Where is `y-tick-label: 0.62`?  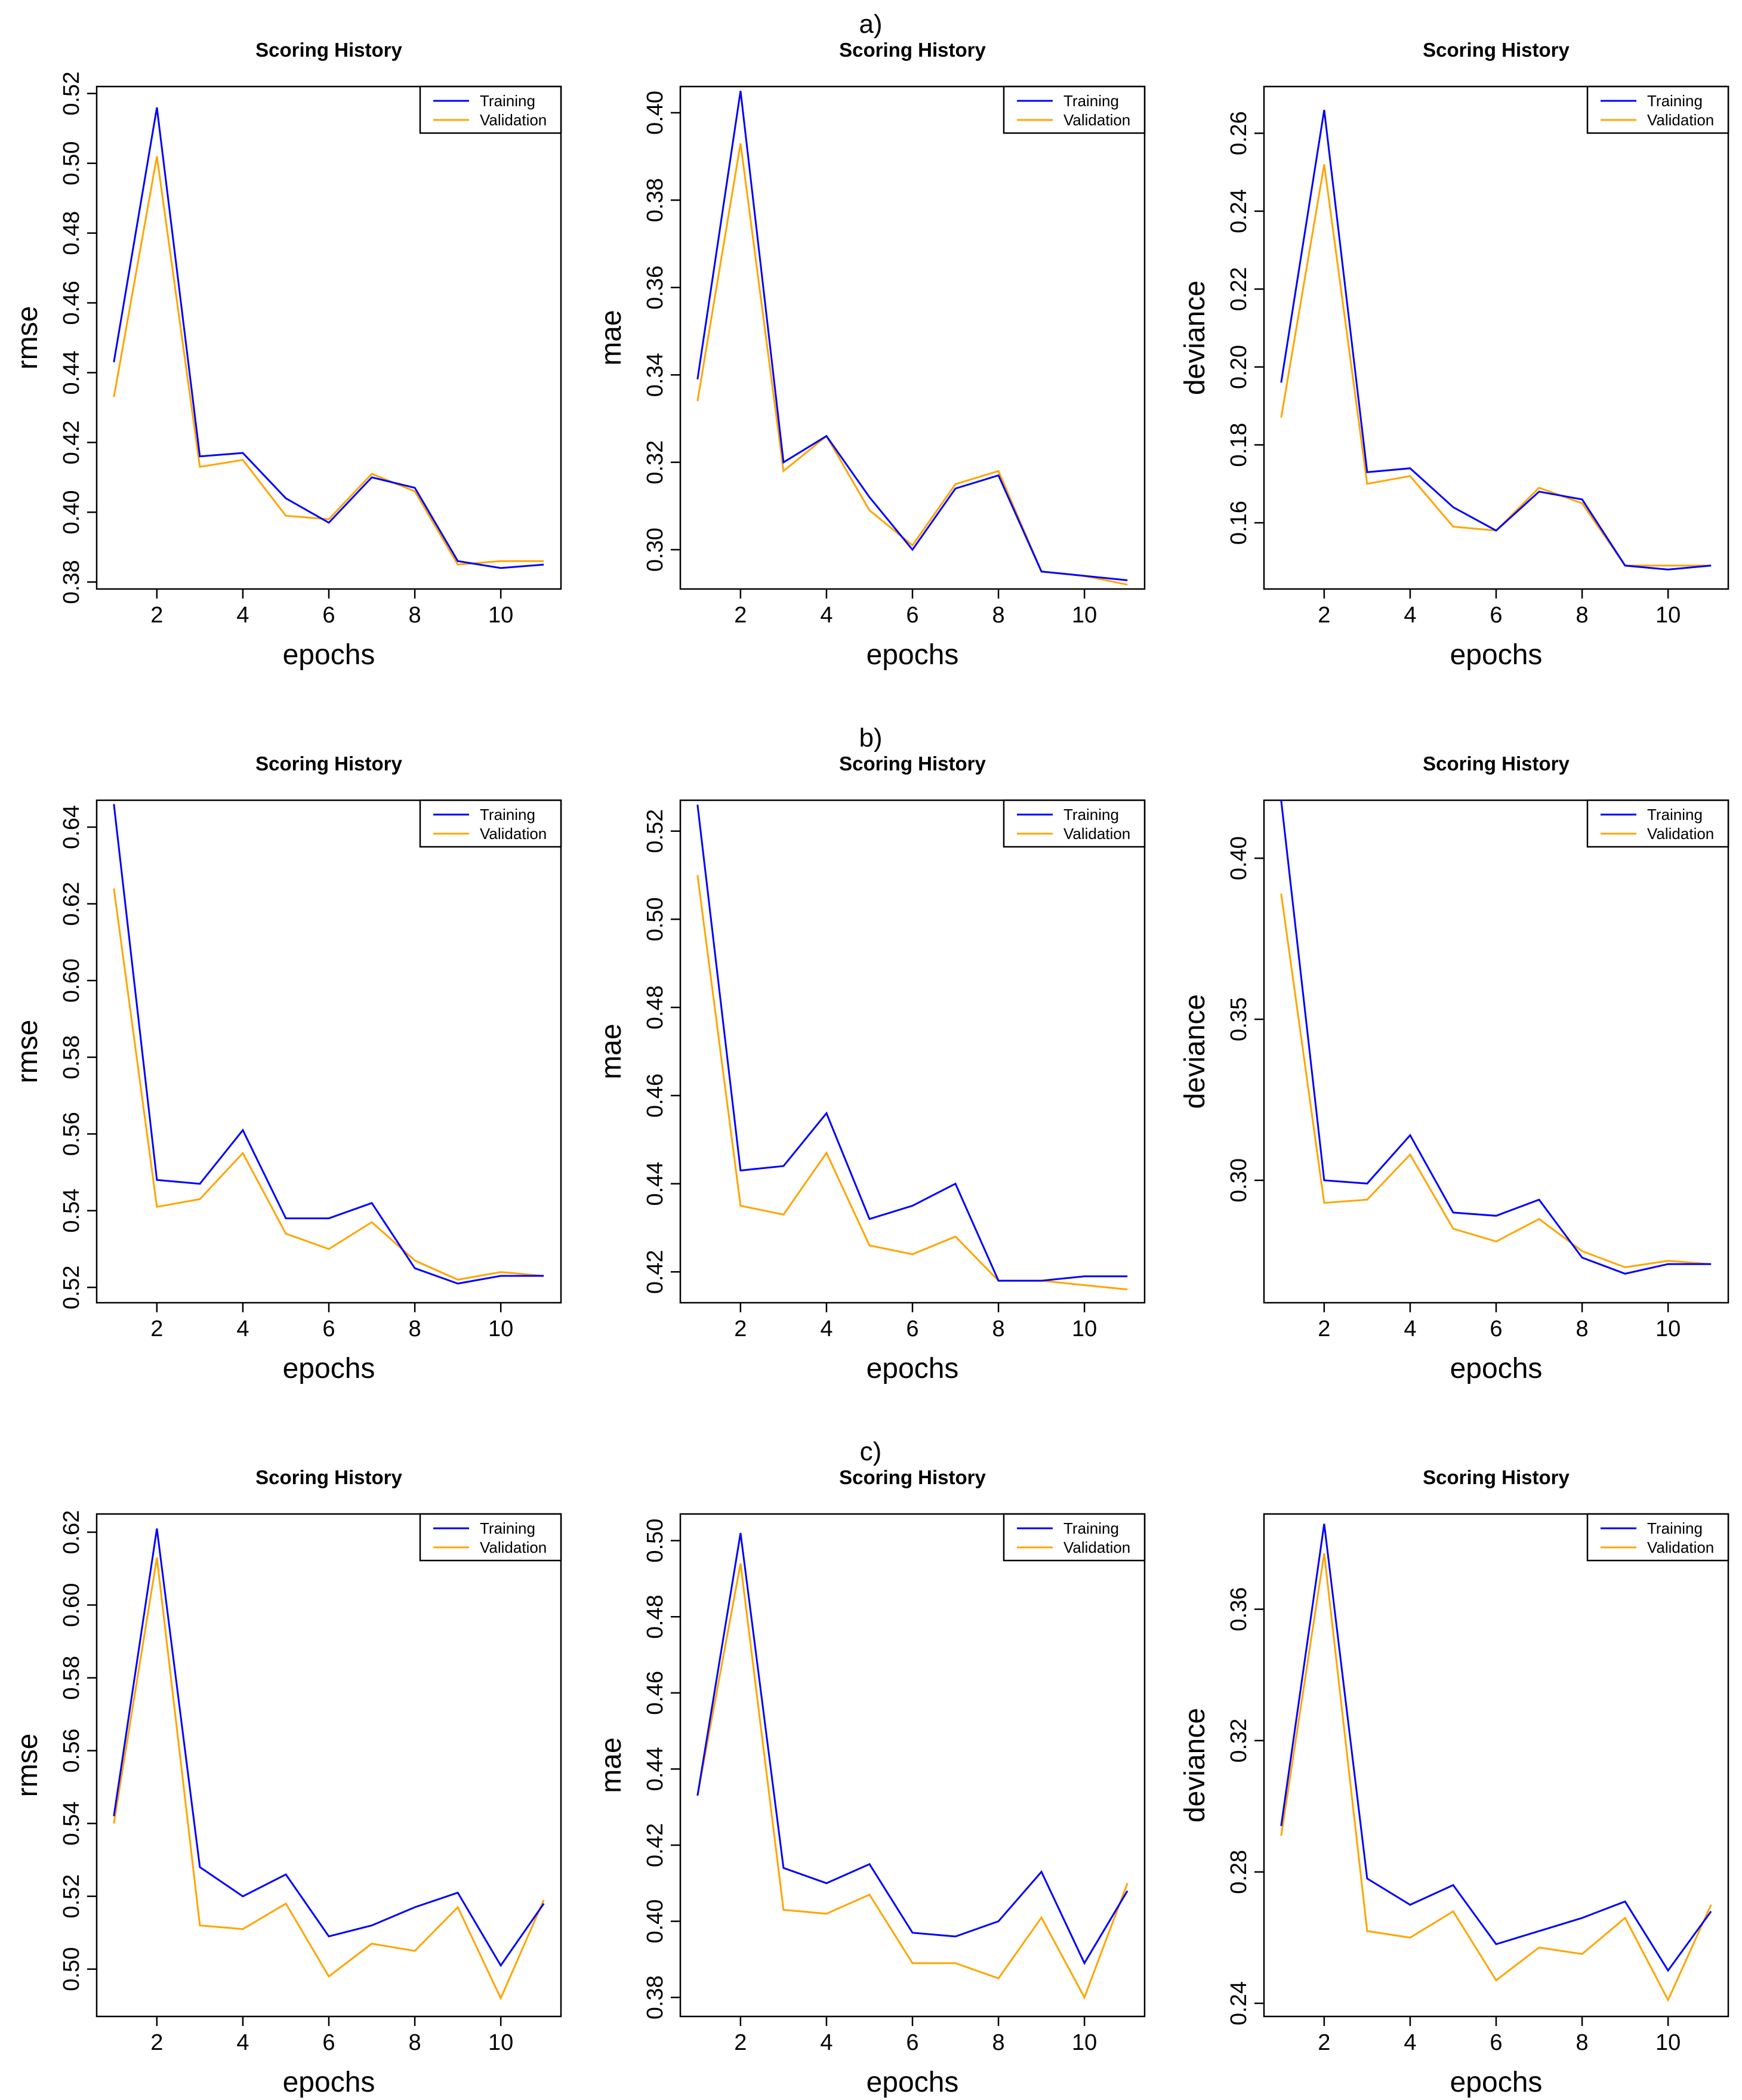
y-tick-label: 0.62 is located at coordinates (71, 904).